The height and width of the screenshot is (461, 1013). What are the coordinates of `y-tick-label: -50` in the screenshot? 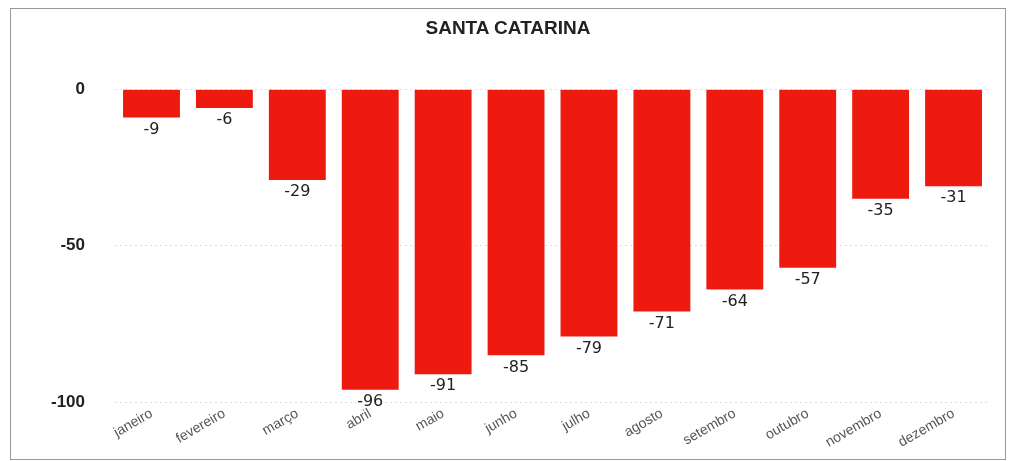 It's located at (73, 245).